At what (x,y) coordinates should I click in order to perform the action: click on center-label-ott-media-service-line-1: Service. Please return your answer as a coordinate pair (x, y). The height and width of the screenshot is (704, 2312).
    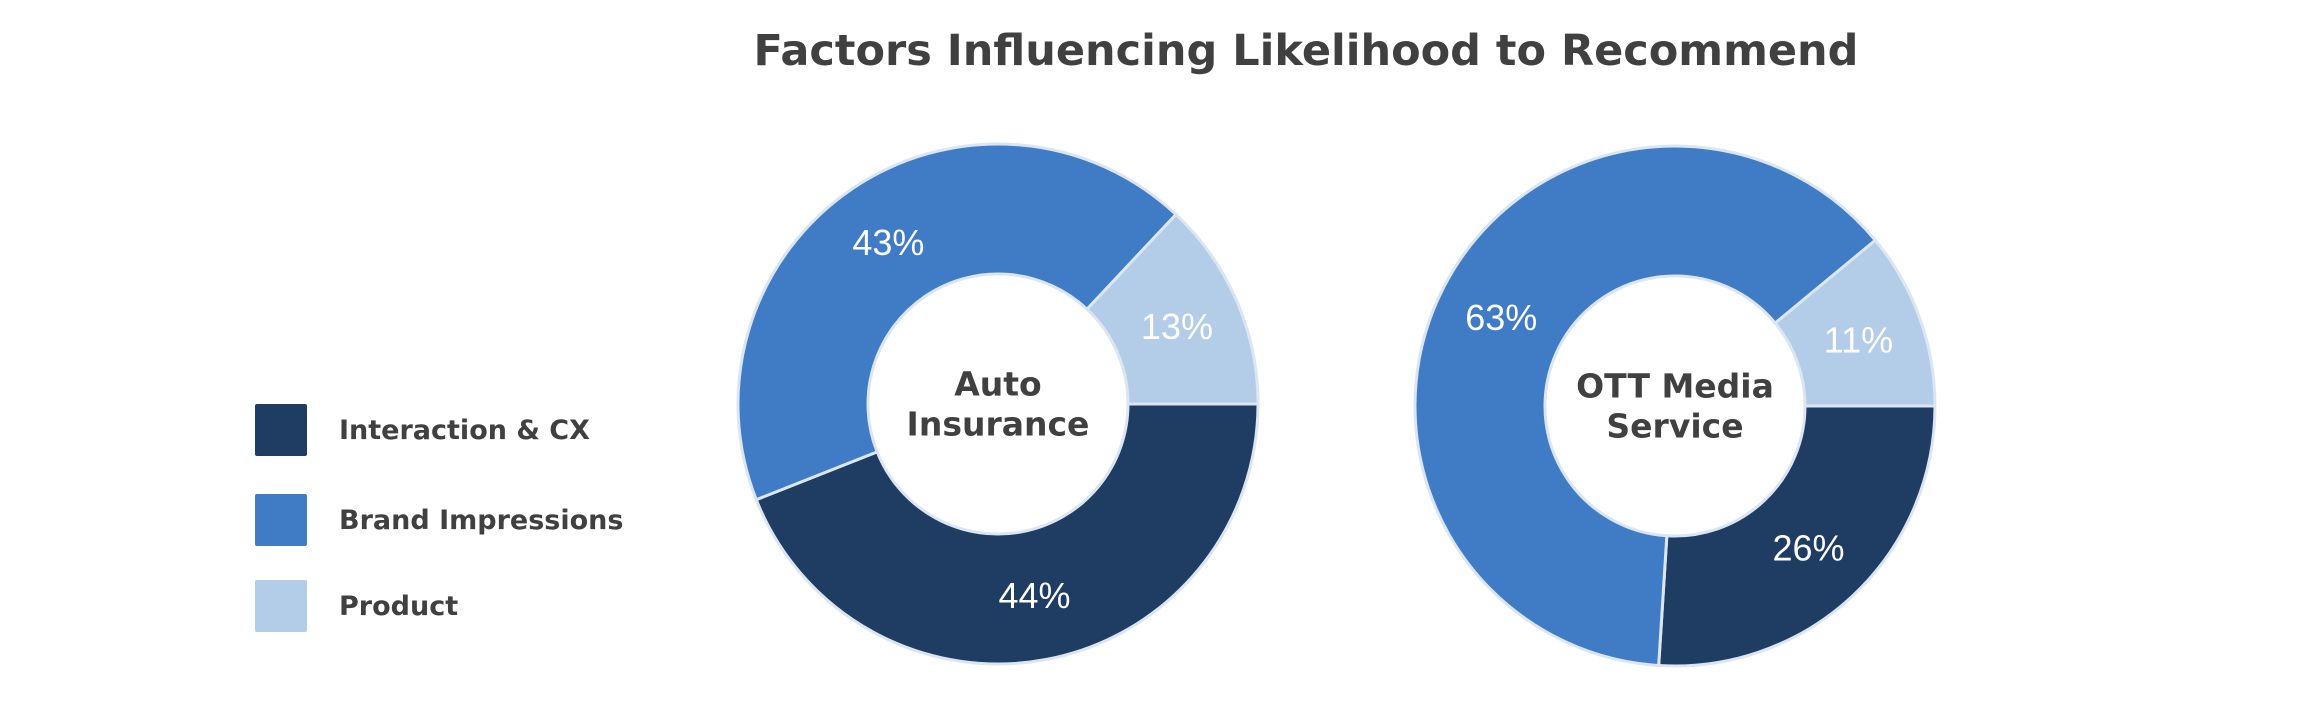
    Looking at the image, I should click on (1674, 426).